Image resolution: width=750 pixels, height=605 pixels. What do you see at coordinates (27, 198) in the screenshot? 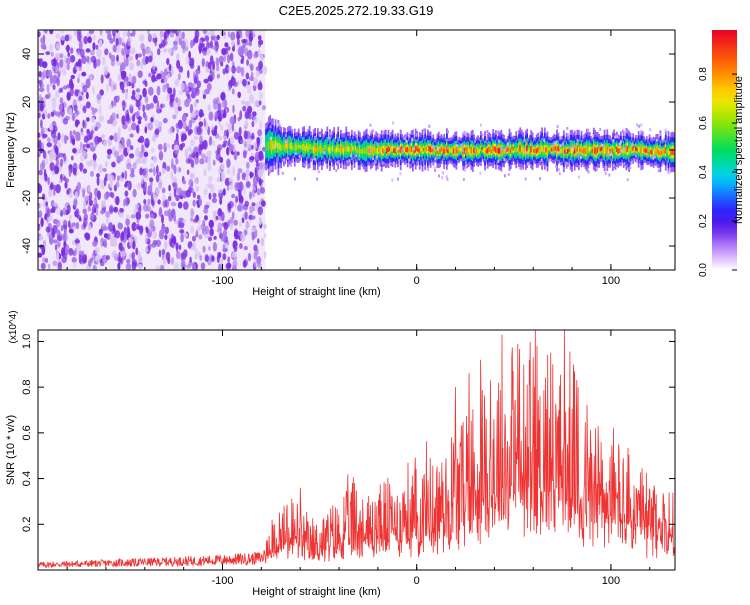
I see `y-tick-label: -20` at bounding box center [27, 198].